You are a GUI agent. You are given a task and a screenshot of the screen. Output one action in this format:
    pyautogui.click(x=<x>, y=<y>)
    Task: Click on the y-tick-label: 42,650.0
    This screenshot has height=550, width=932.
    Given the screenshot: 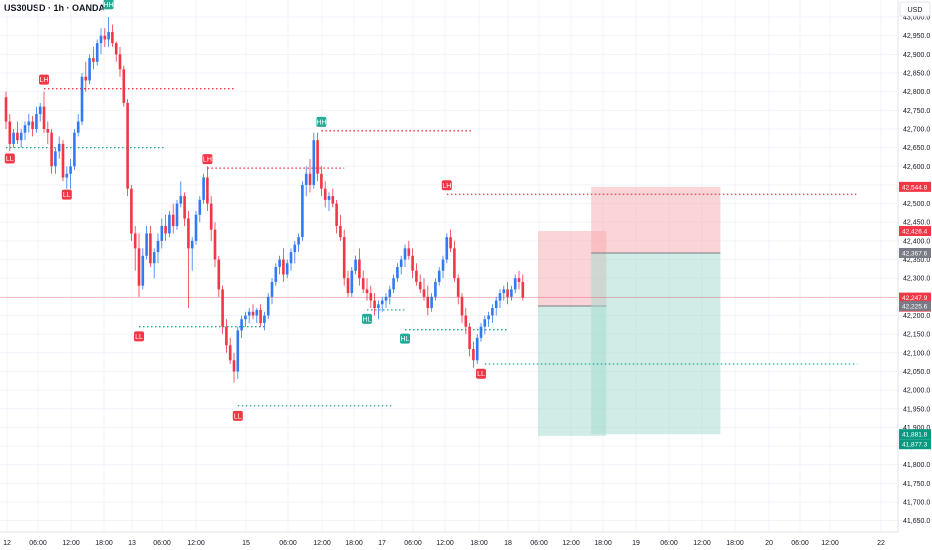 What is the action you would take?
    pyautogui.click(x=916, y=148)
    